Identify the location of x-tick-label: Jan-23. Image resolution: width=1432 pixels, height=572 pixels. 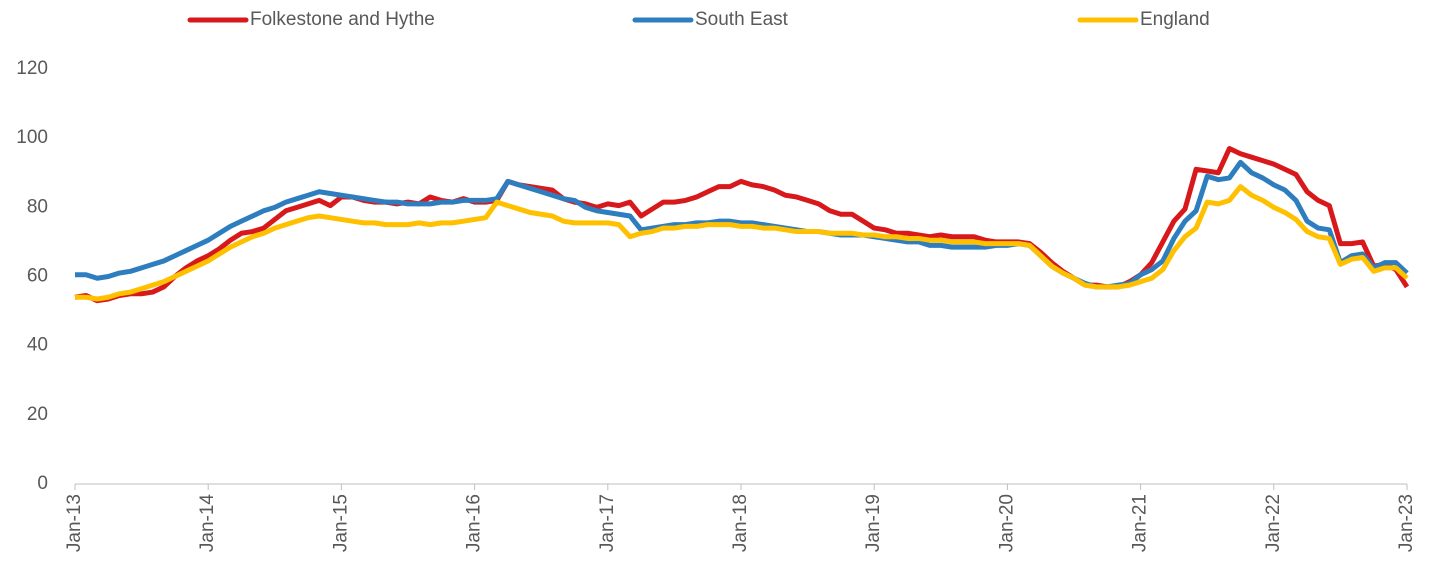
(1406, 523).